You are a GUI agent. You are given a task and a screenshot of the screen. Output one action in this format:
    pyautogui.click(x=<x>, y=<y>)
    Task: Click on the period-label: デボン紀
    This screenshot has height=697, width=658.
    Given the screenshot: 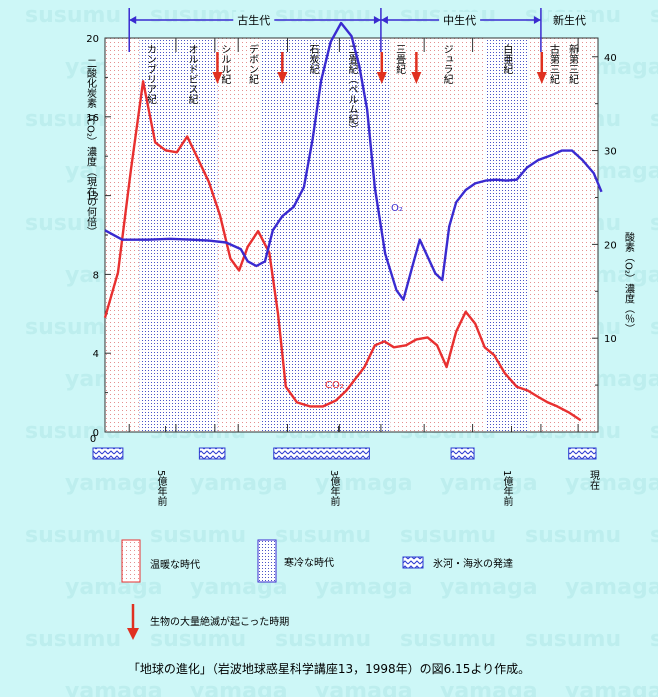 What is the action you would take?
    pyautogui.click(x=253, y=63)
    